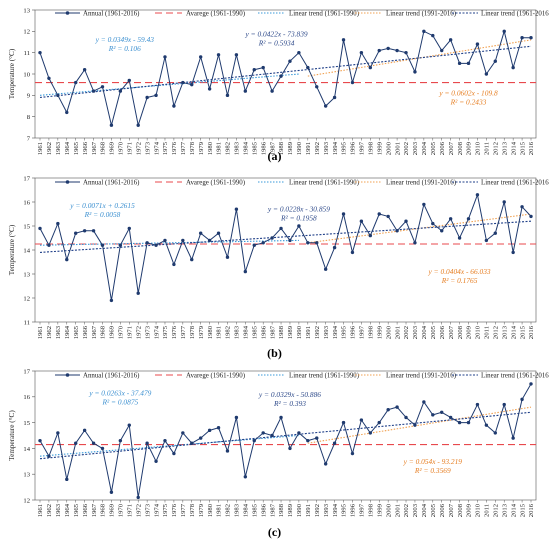 Image resolution: width=549 pixels, height=550 pixels. What do you see at coordinates (183, 510) in the screenshot?
I see `x-tick-label: 1977` at bounding box center [183, 510].